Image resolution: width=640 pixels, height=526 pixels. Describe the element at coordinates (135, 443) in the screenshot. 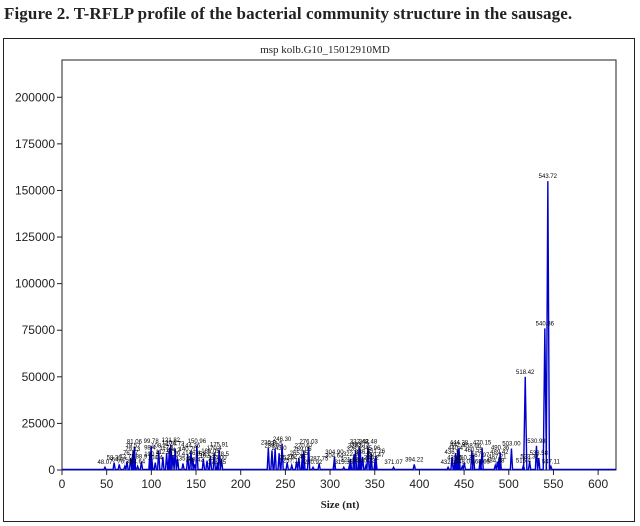

I see `peak-label: 81.06` at that location.